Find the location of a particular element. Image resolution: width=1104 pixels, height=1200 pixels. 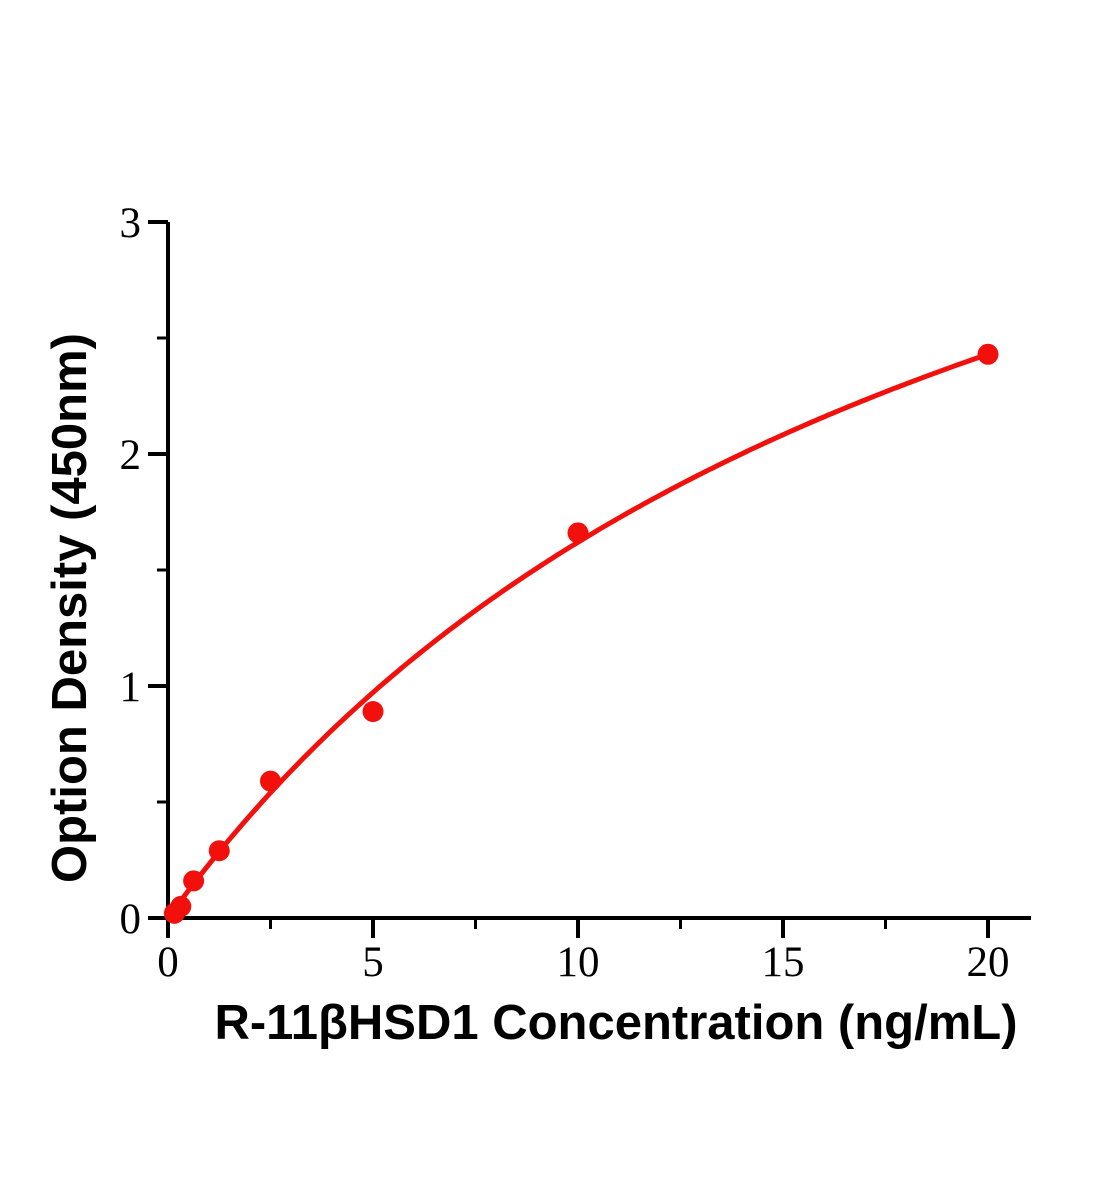

y-axis-title: Option Density (450nm) is located at coordinates (70, 608).